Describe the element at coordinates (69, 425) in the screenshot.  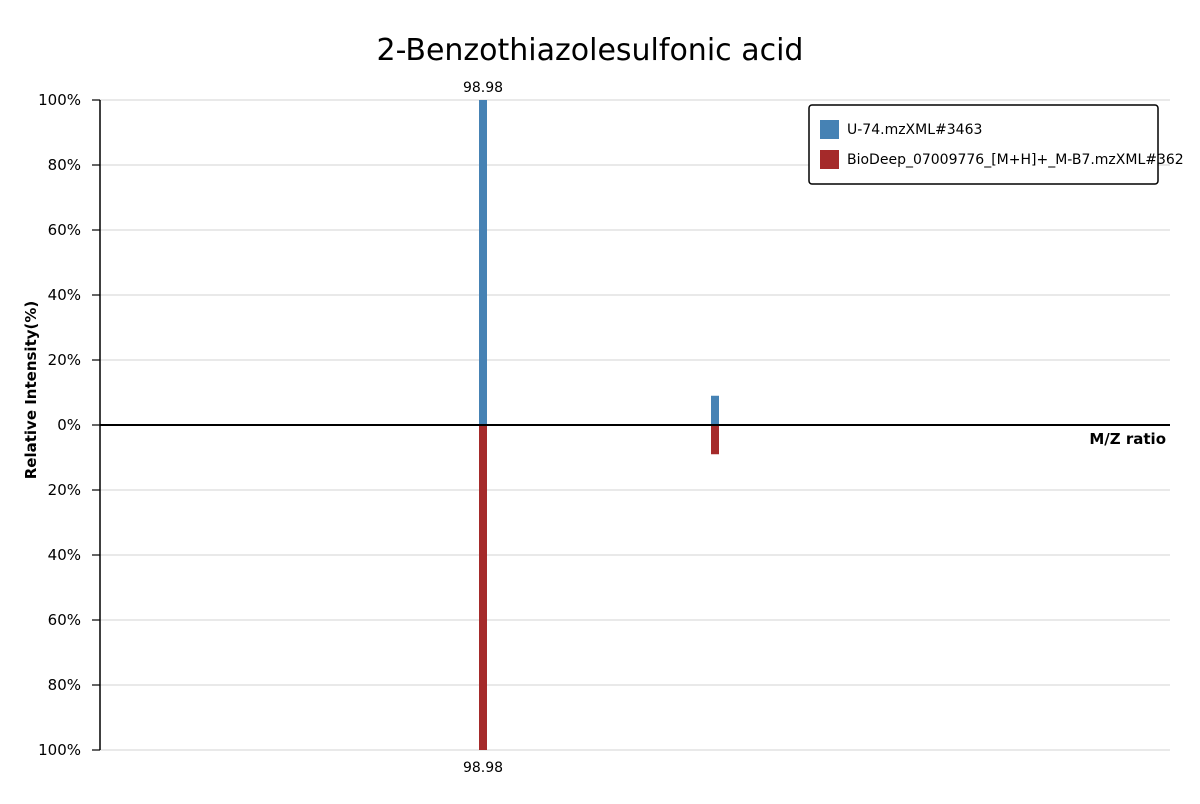
I see `y-tick-label: 0%` at that location.